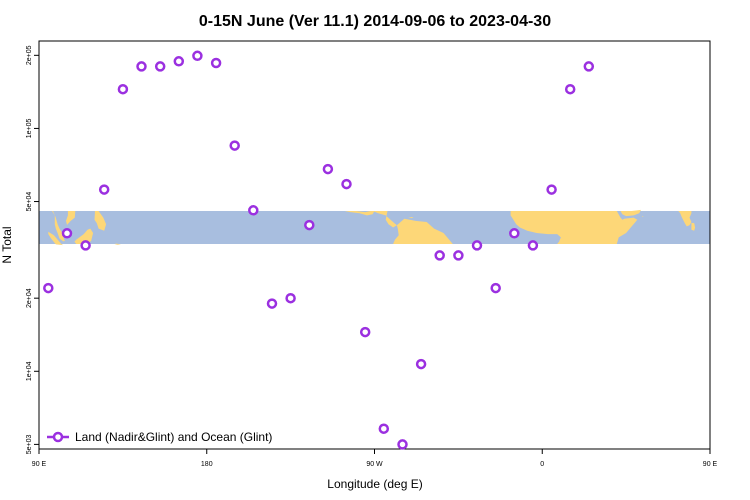 The width and height of the screenshot is (750, 500). Describe the element at coordinates (84, 236) in the screenshot. I see `land-borneo` at that location.